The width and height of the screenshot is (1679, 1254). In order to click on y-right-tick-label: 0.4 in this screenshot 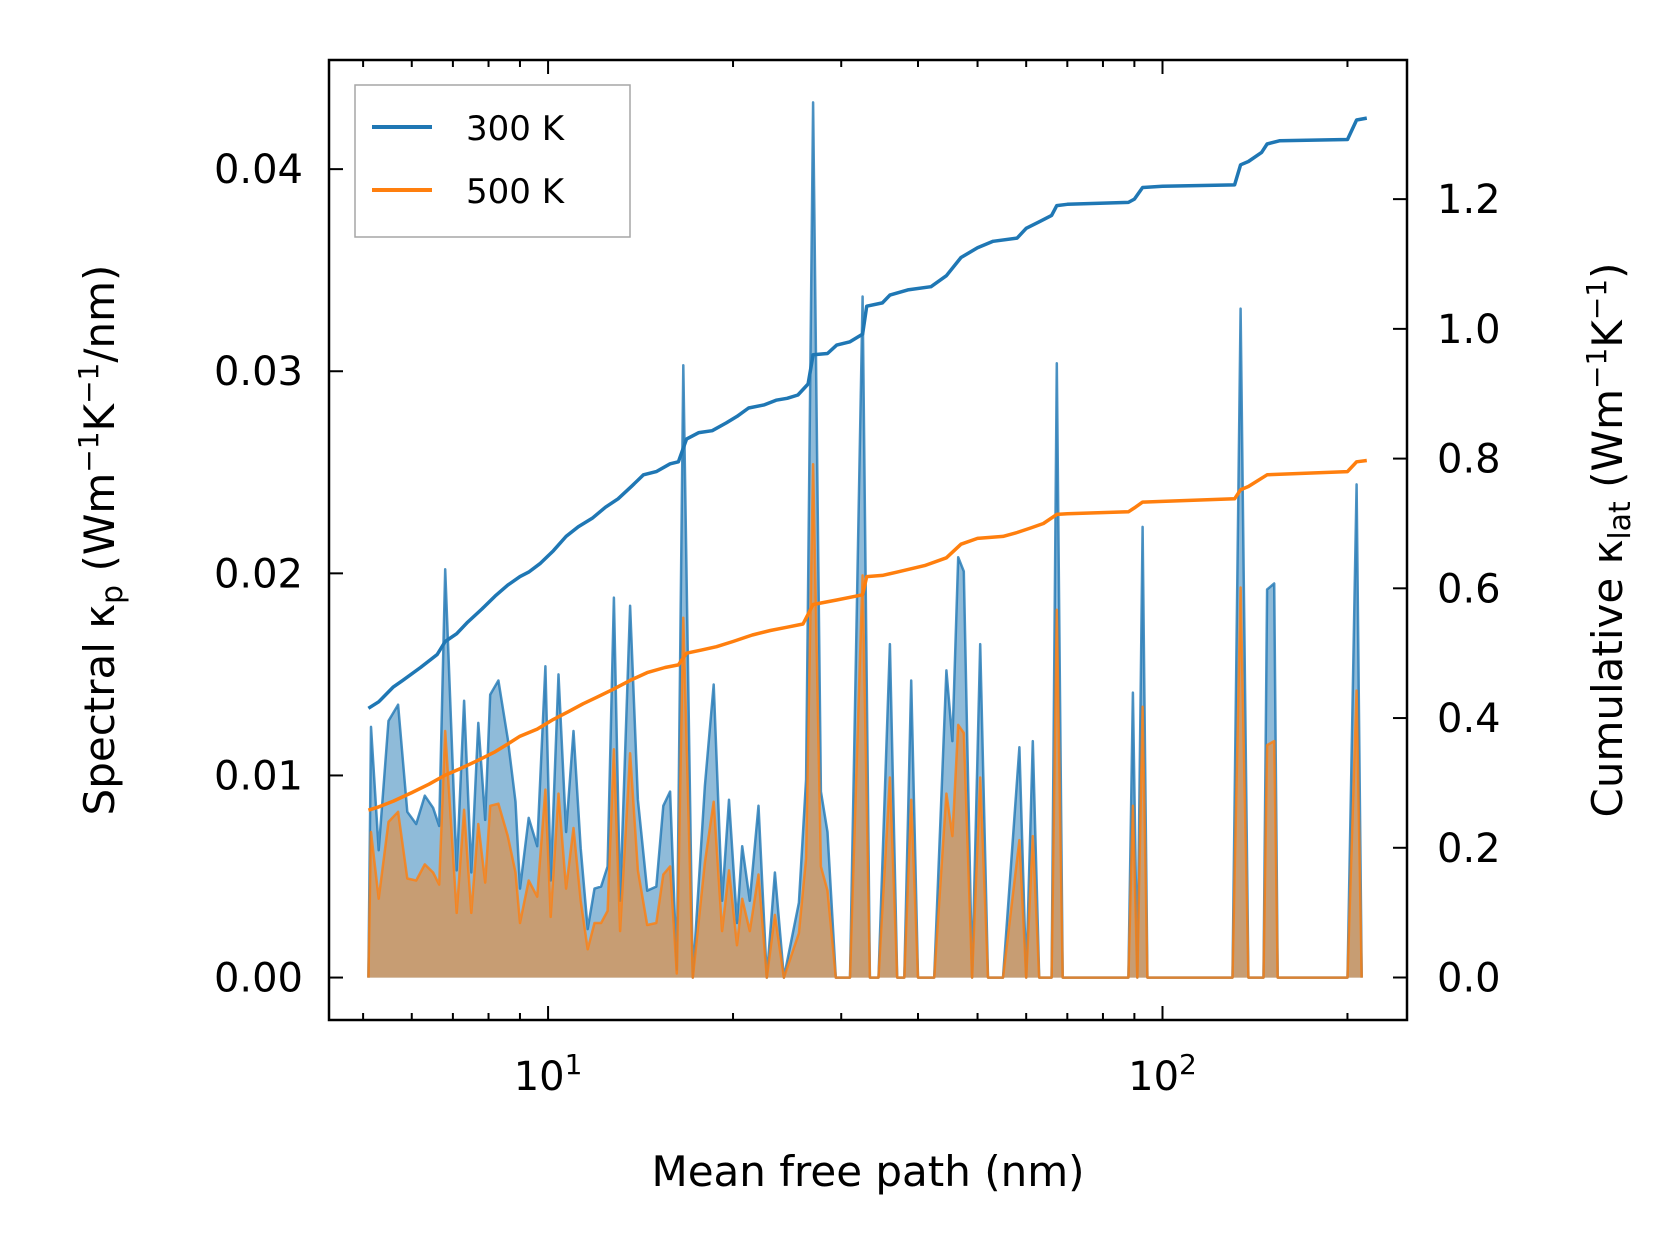, I will do `click(1469, 719)`.